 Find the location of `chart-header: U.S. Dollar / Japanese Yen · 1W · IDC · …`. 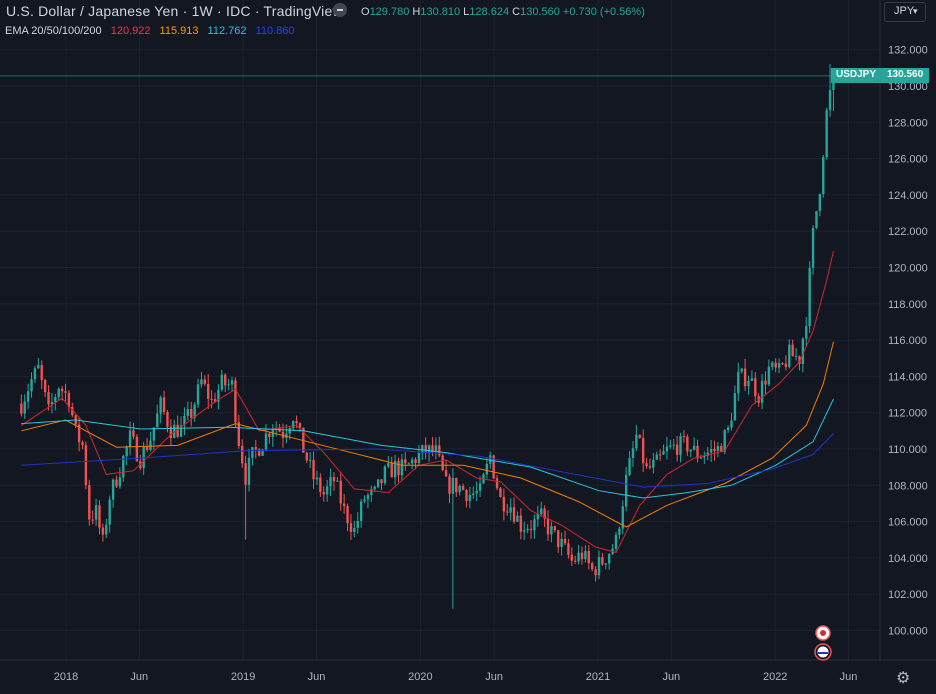

chart-header: U.S. Dollar / Japanese Yen · 1W · IDC · … is located at coordinates (174, 11).